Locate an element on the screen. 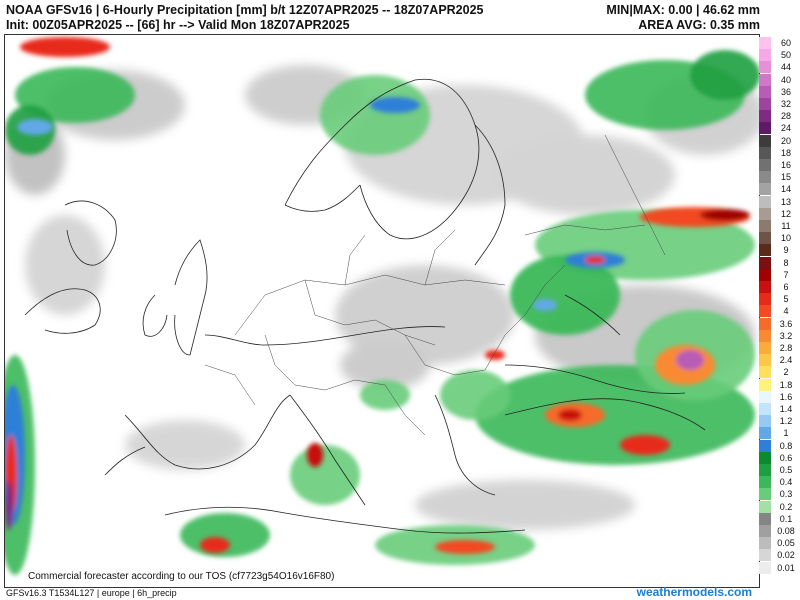  legend-entry: 4 is located at coordinates (779, 311).